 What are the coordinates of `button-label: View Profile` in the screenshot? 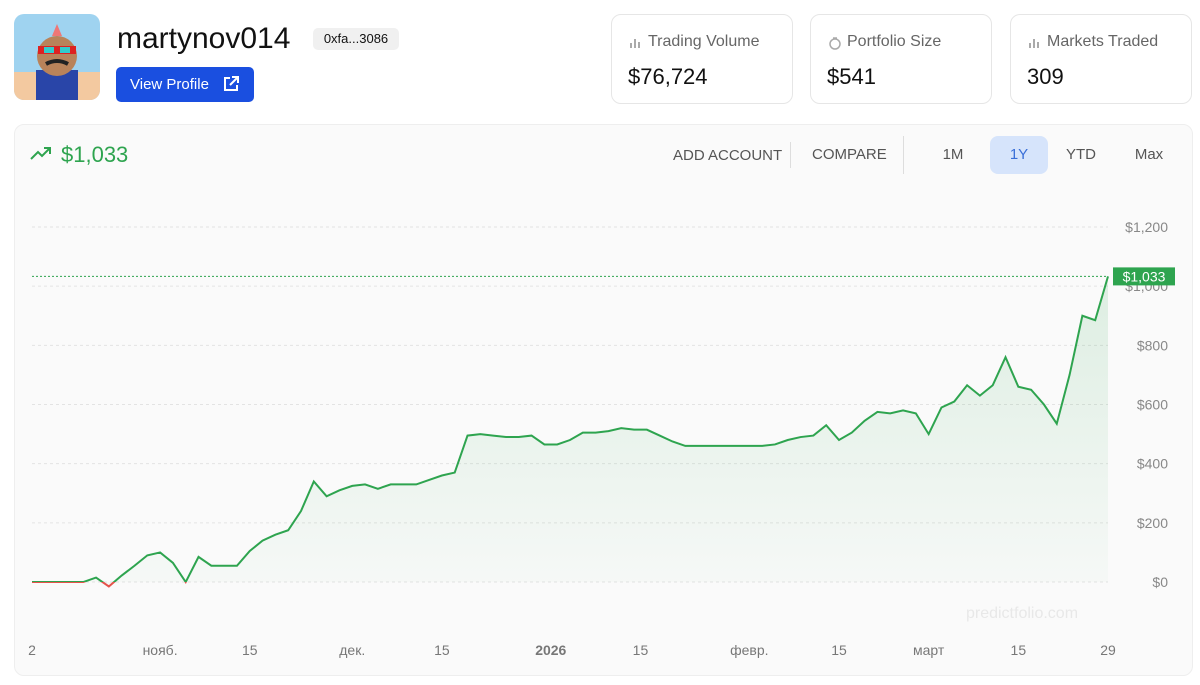 It's located at (169, 84).